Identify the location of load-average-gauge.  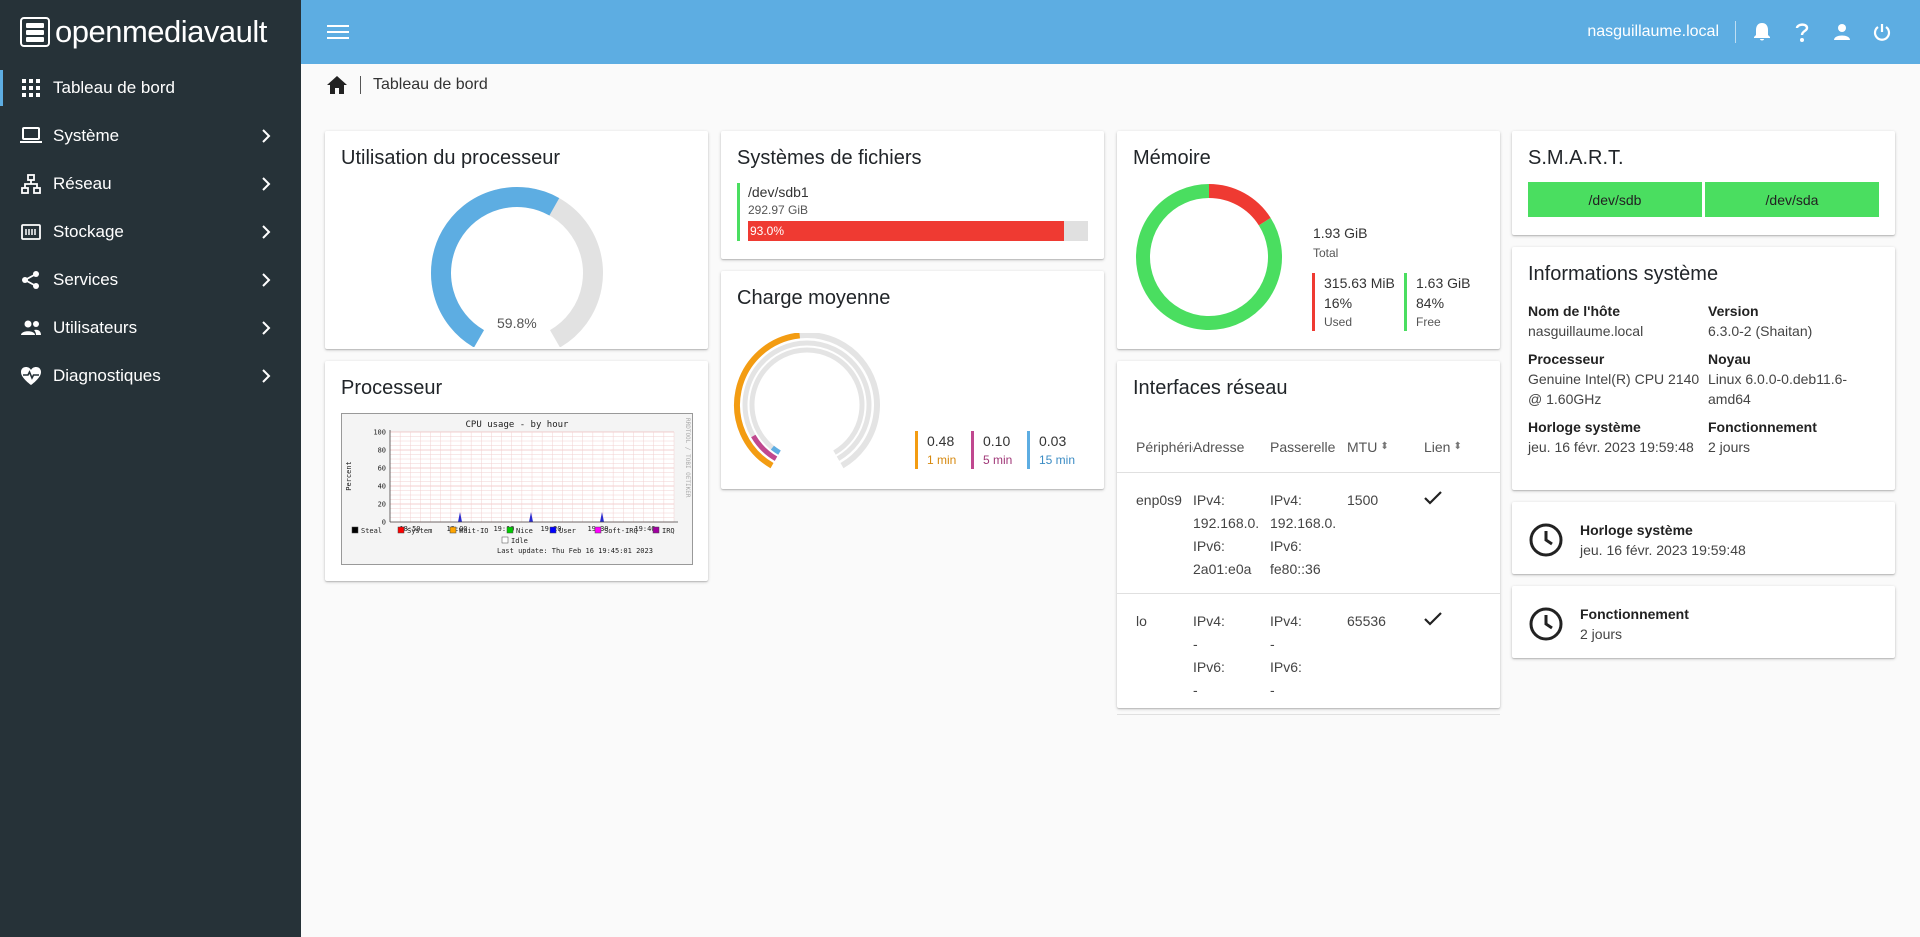
(807, 401).